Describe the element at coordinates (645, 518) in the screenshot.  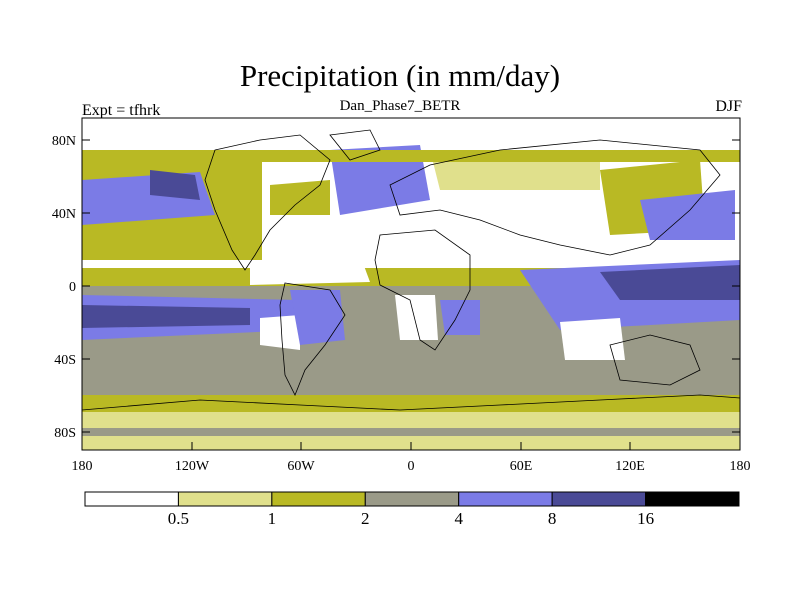
I see `colorbar-label: 16` at that location.